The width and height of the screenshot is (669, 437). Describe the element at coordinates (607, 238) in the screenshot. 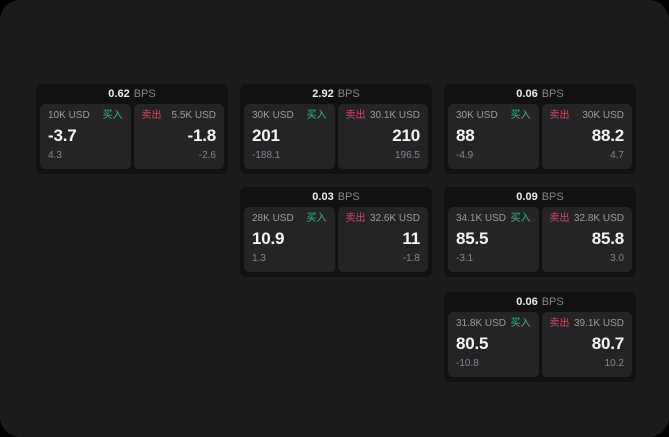

I see `sell-price: 85.8` at that location.